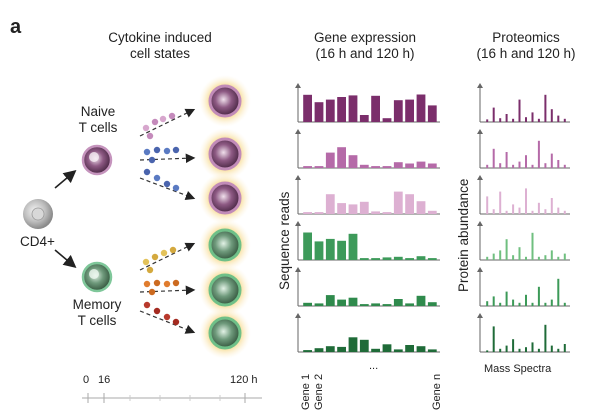 Image resolution: width=600 pixels, height=420 pixels. What do you see at coordinates (38, 214) in the screenshot?
I see `cd4-cell-nucleus` at bounding box center [38, 214].